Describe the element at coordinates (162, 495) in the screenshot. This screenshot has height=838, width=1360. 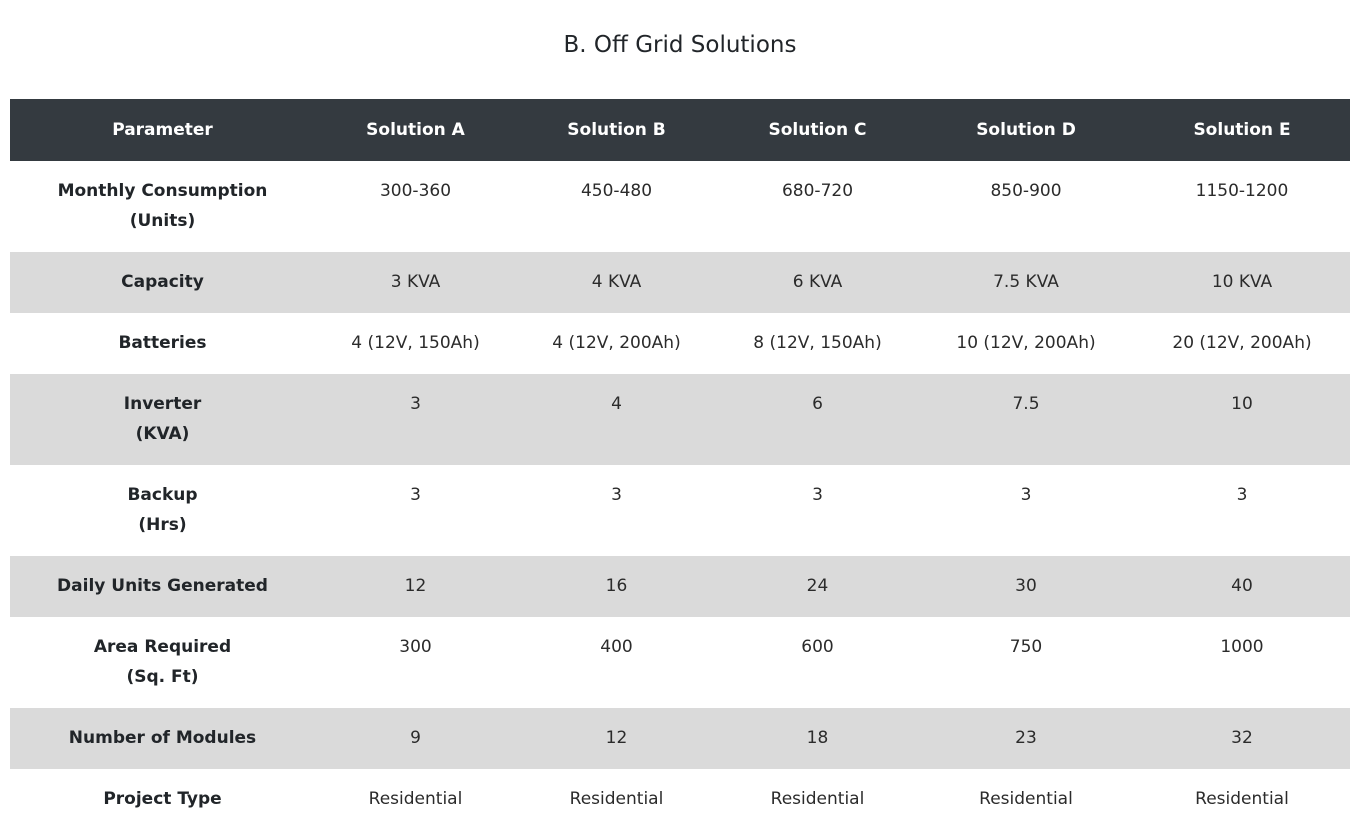
I see `row-label-line1: Backup` at that location.